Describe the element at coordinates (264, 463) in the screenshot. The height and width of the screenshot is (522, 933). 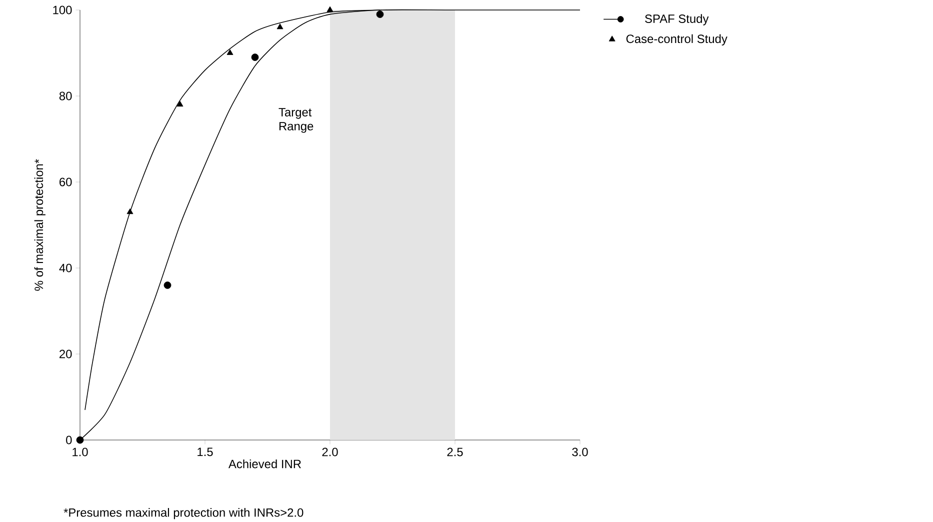
I see `x-axis-title: Achieved INR` at that location.